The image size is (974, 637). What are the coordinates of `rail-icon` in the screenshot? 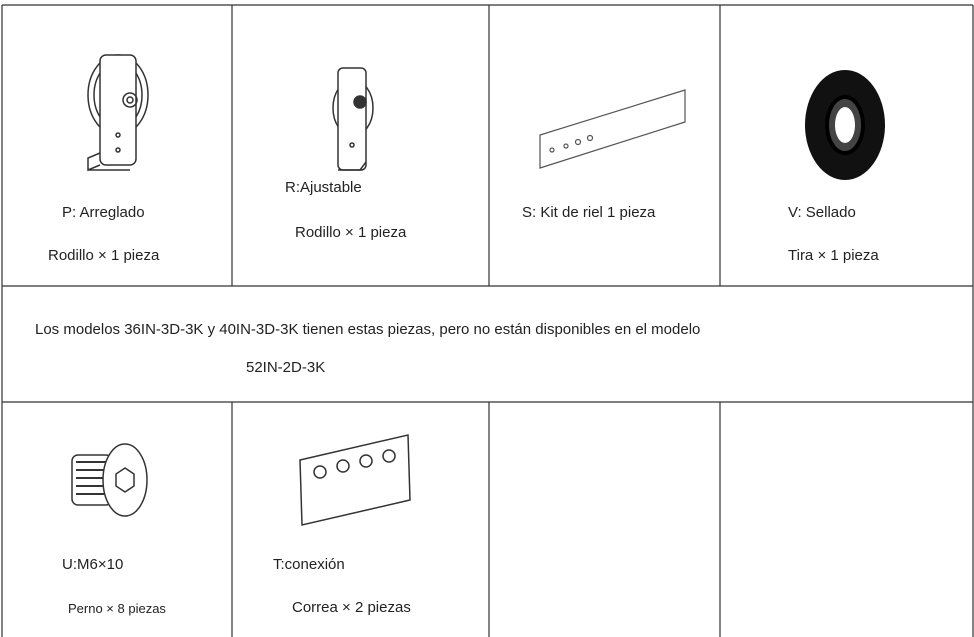 It's located at (612, 129).